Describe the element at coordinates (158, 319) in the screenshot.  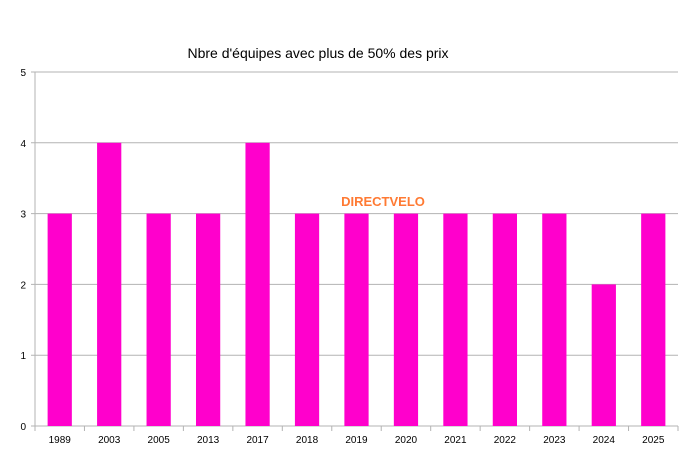
I see `bar-2005` at that location.